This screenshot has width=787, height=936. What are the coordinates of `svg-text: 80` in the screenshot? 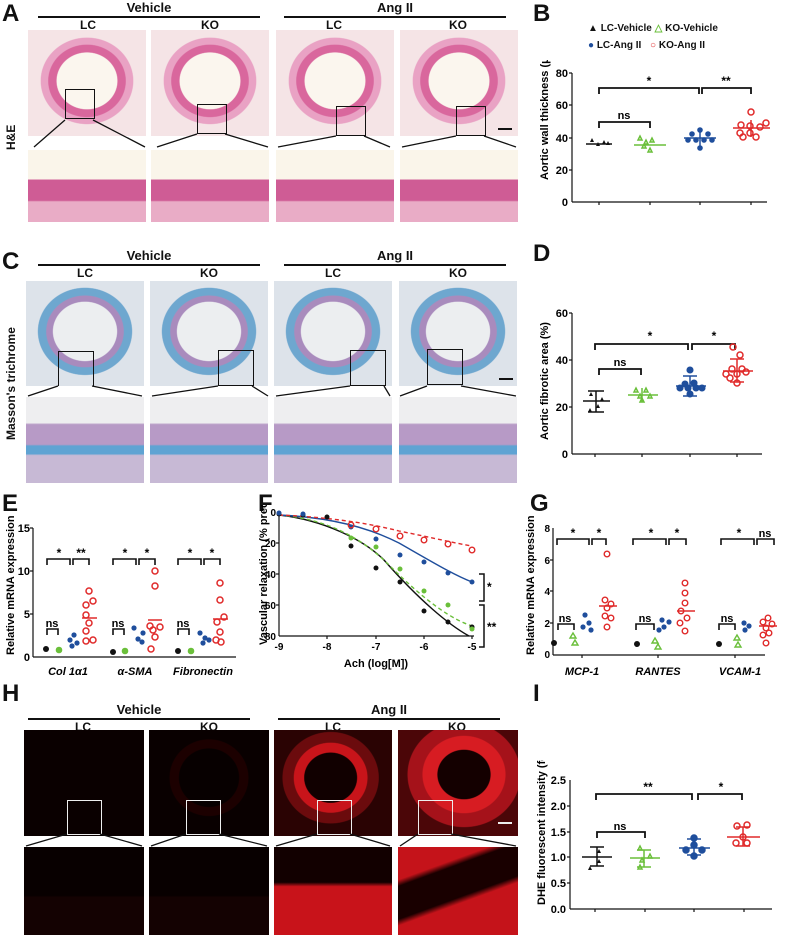 It's located at (562, 74).